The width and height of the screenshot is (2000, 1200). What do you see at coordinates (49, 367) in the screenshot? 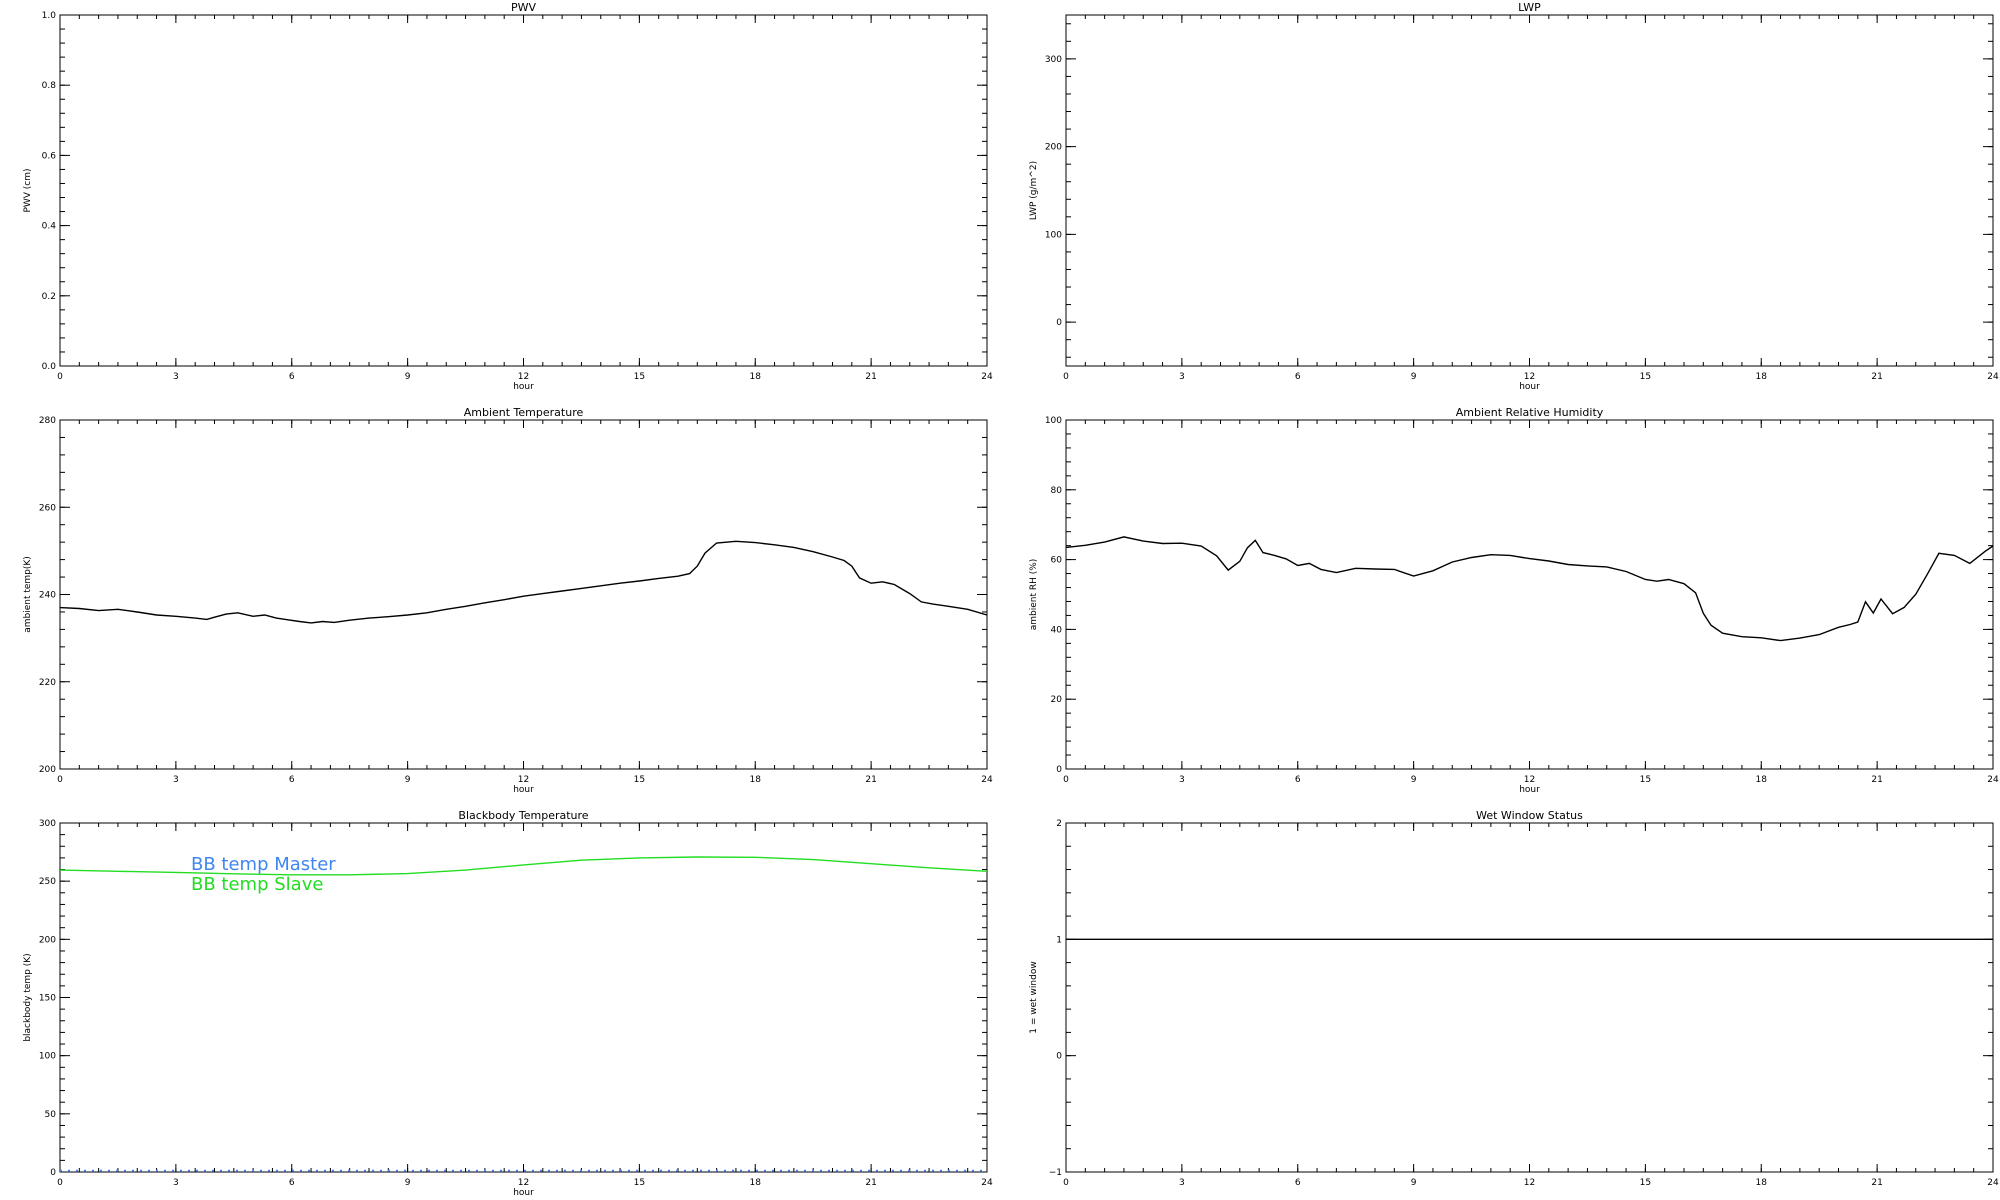
I see `y-tick-label: 0.0` at bounding box center [49, 367].